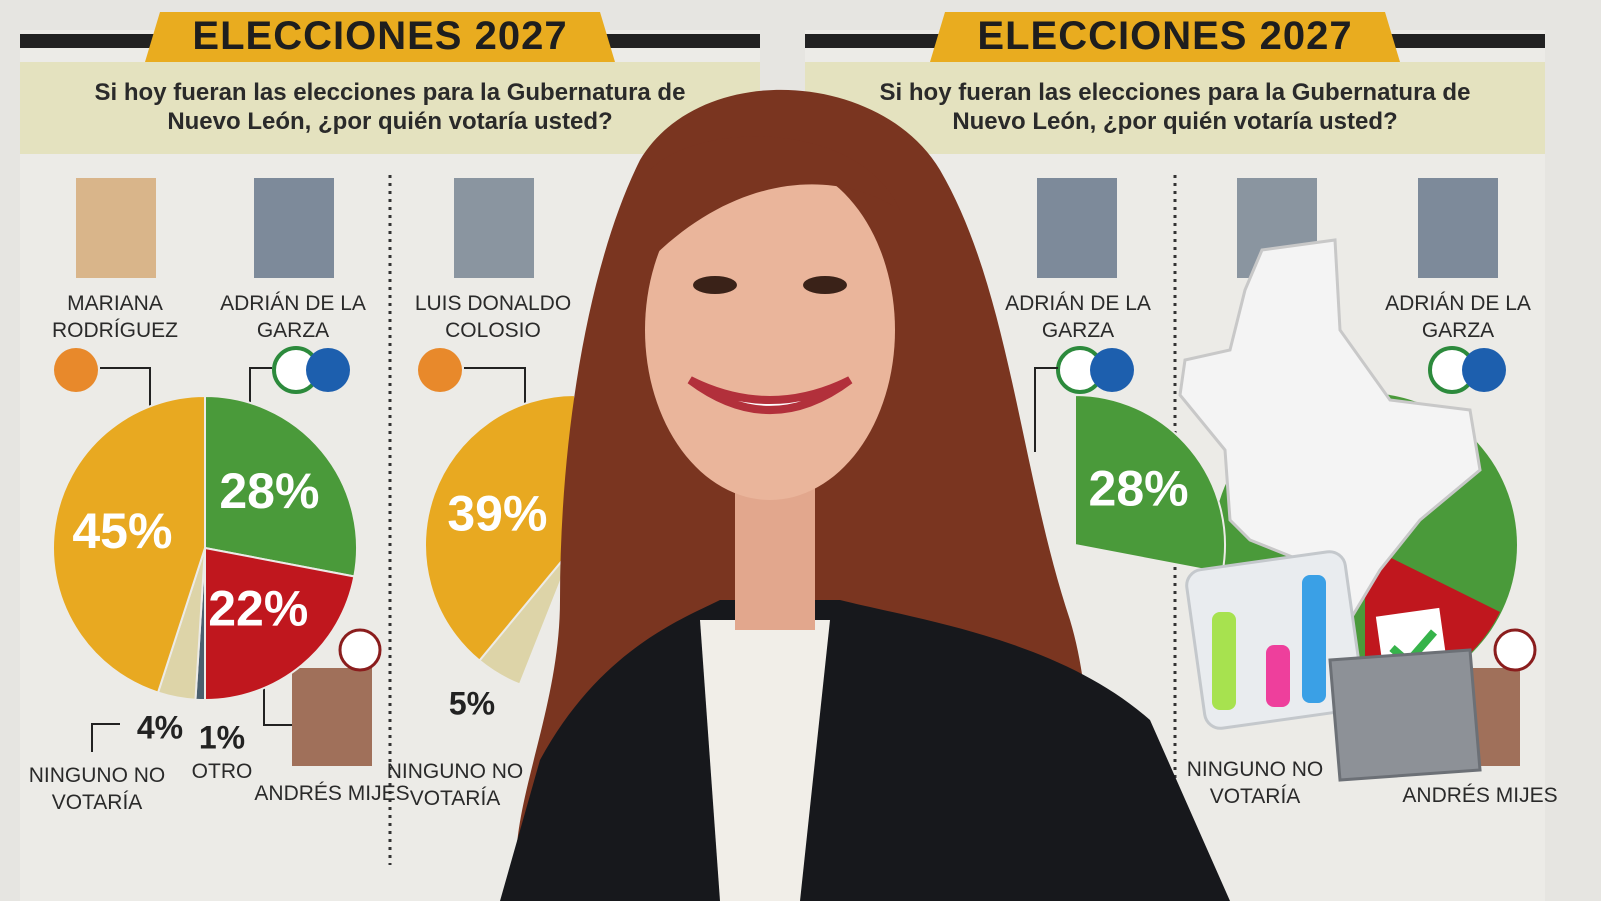 This screenshot has height=901, width=1601. I want to click on shirt, so click(765, 760).